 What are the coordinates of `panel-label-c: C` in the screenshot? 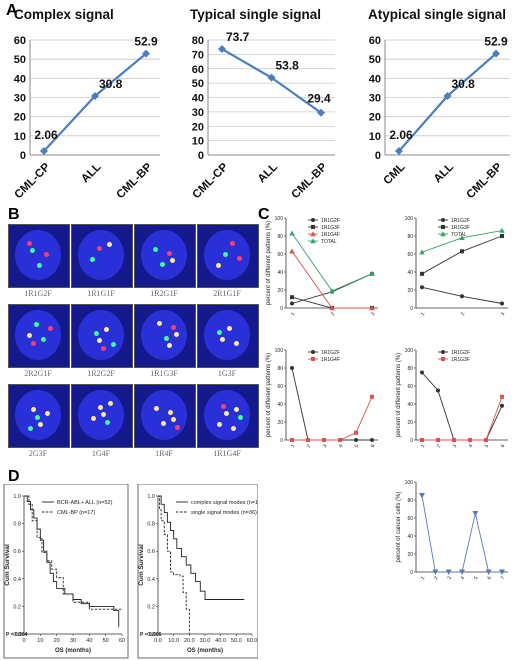 It's located at (264, 214).